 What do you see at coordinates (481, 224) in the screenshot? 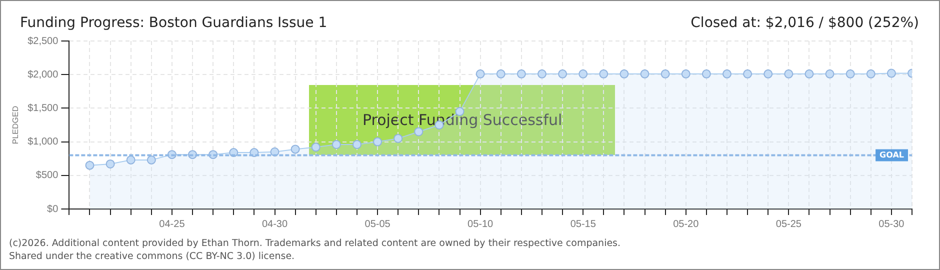
I see `x-tick-label: 05-10` at bounding box center [481, 224].